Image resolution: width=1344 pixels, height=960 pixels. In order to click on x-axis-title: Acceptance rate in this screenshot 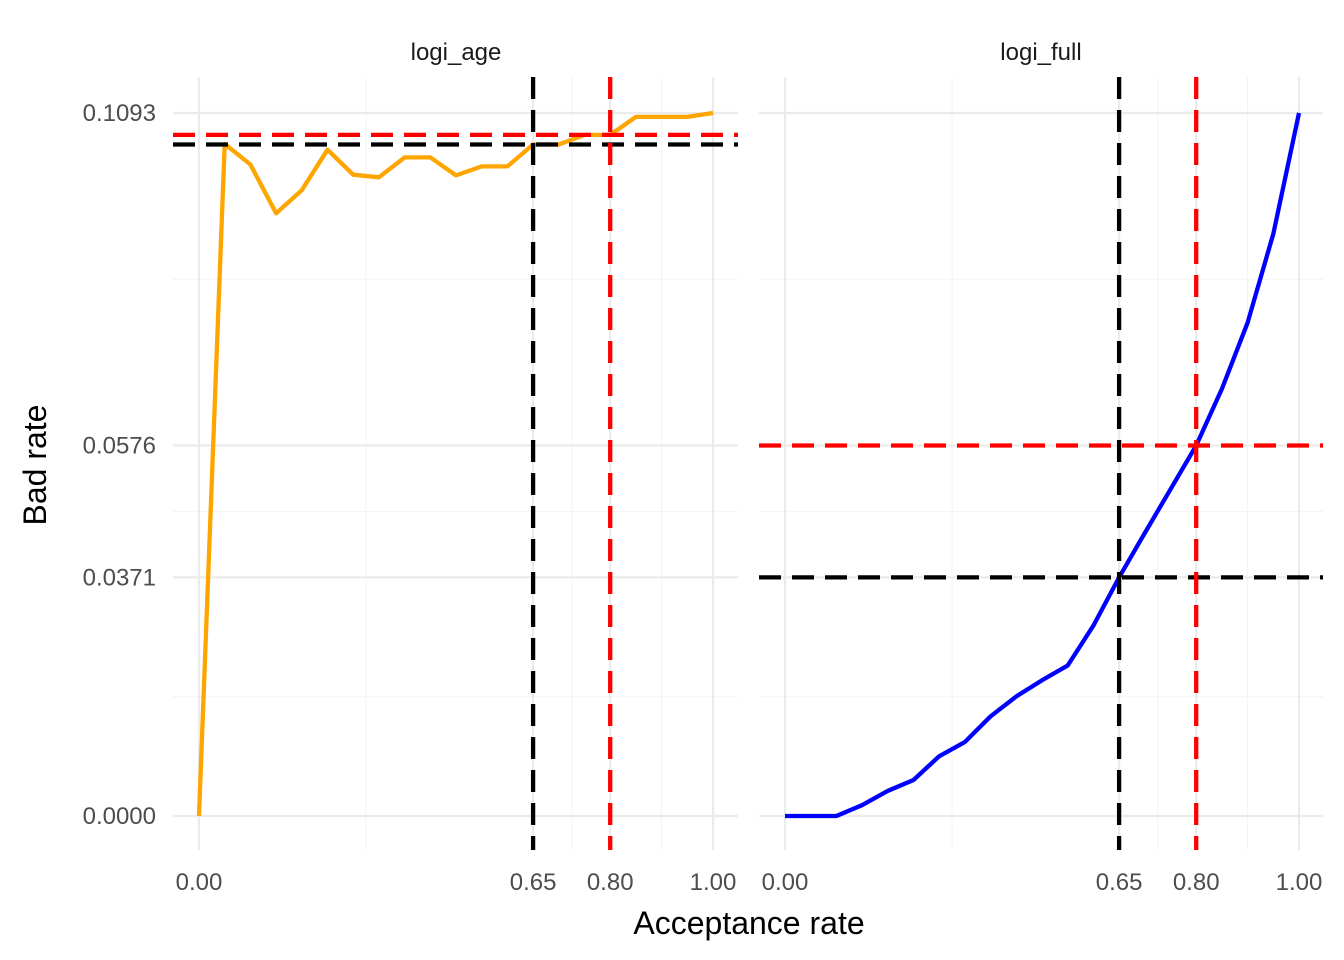, I will do `click(748, 923)`.